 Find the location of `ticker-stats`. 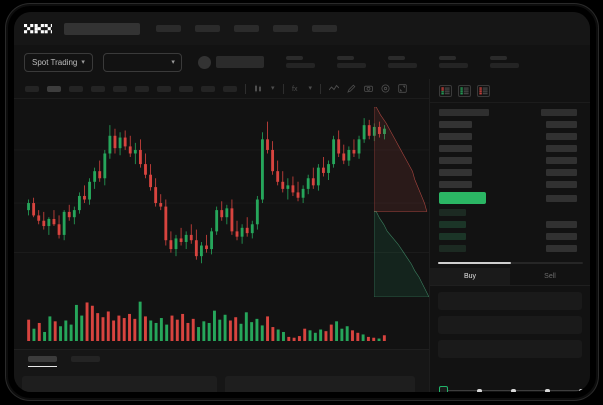

ticker-stats is located at coordinates (402, 62).